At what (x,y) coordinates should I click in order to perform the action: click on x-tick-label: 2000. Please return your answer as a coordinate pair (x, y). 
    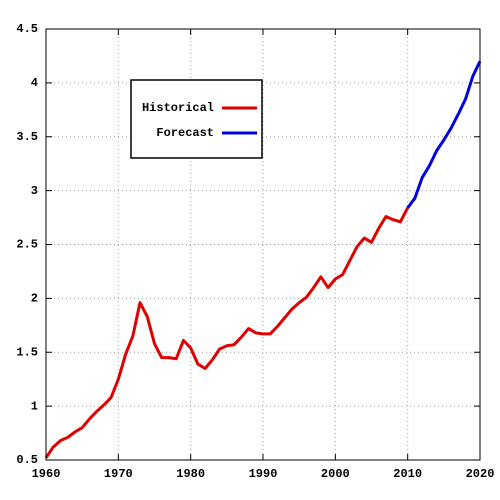
    Looking at the image, I should click on (335, 474).